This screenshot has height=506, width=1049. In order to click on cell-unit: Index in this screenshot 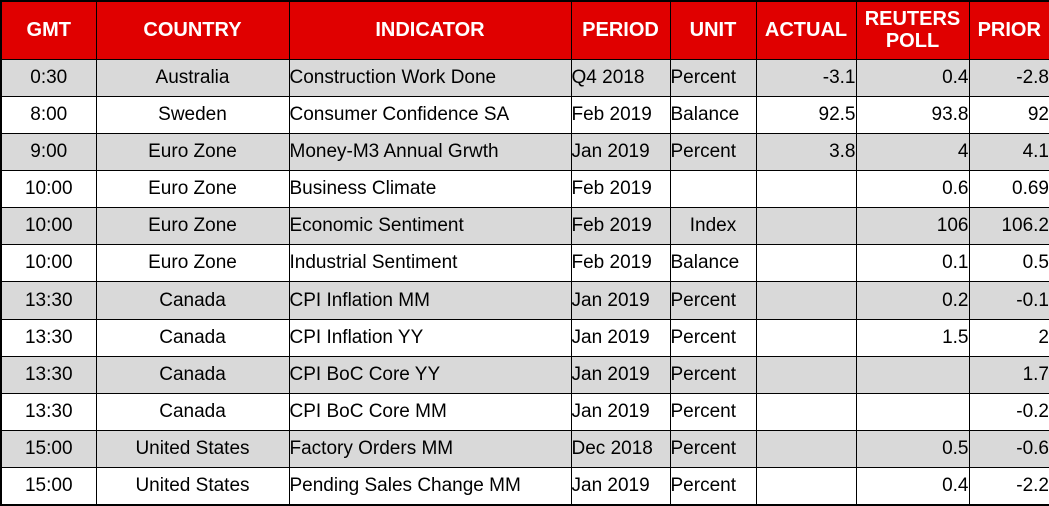, I will do `click(713, 226)`.